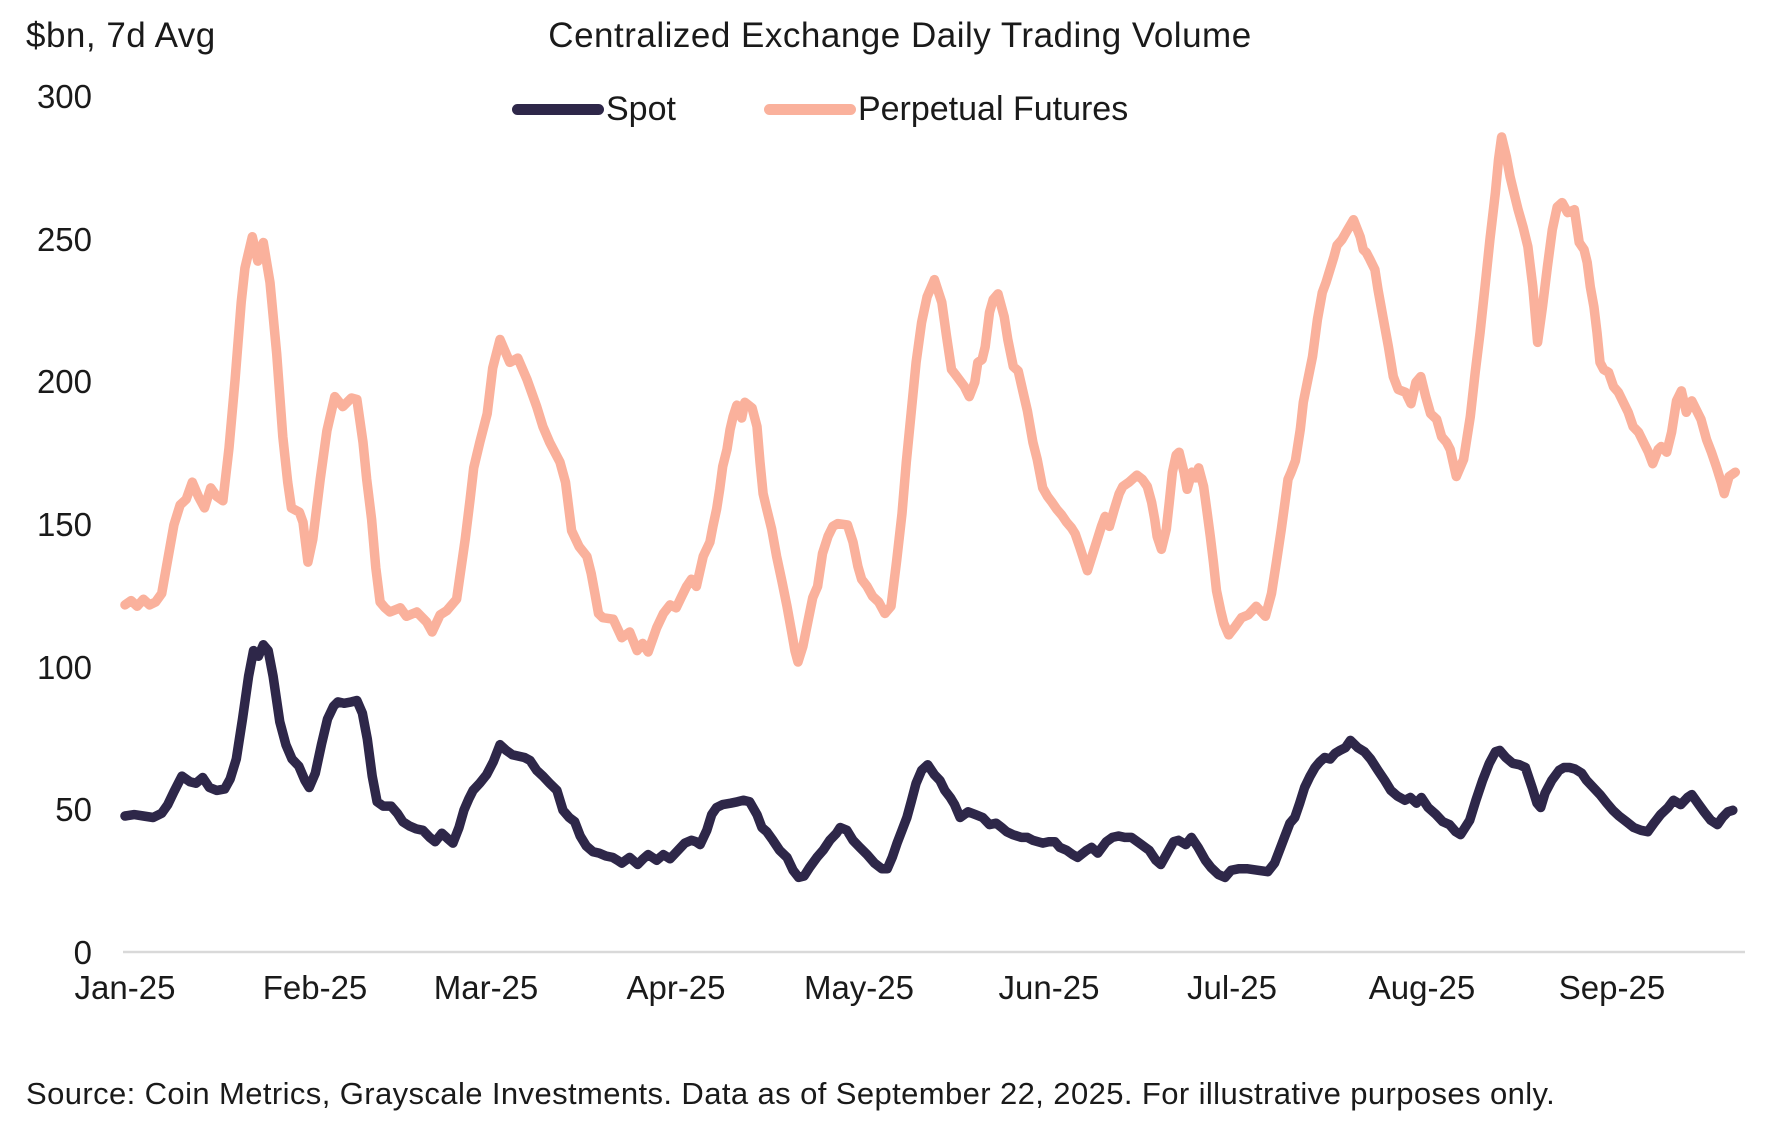 The image size is (1783, 1130). What do you see at coordinates (315, 987) in the screenshot?
I see `x-tick-feb-25: Feb-25` at bounding box center [315, 987].